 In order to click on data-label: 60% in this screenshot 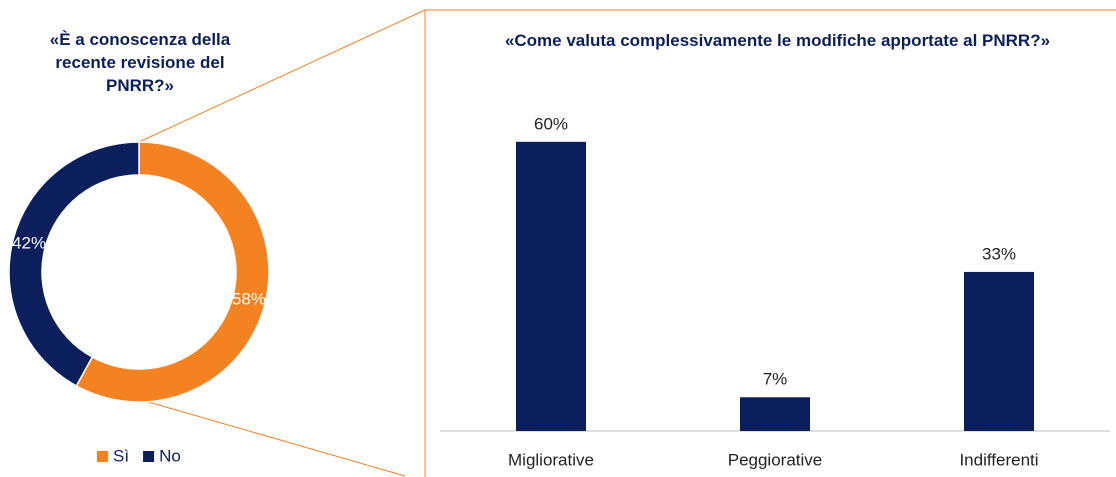, I will do `click(551, 123)`.